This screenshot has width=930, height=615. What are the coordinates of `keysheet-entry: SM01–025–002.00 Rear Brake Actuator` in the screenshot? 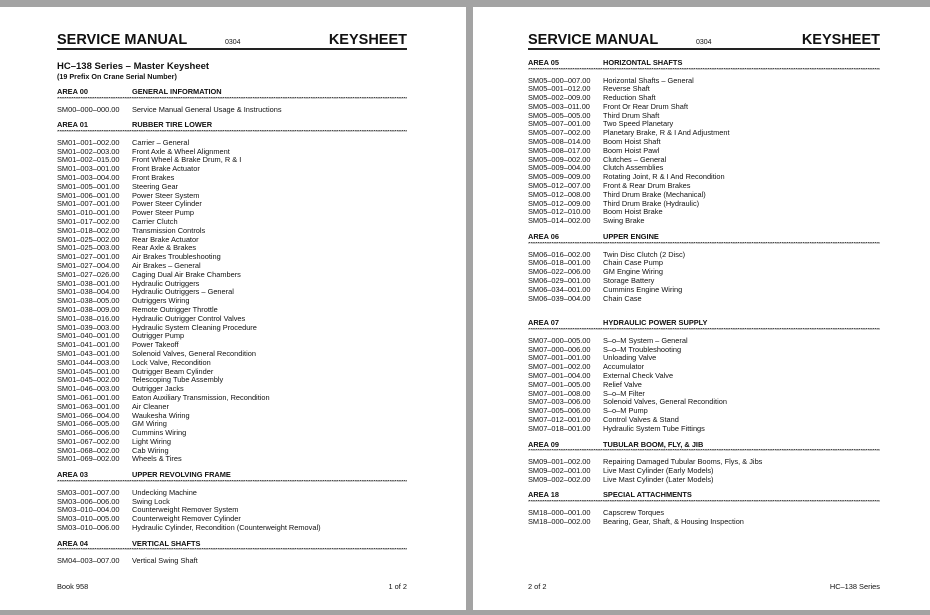 It's located at (232, 239).